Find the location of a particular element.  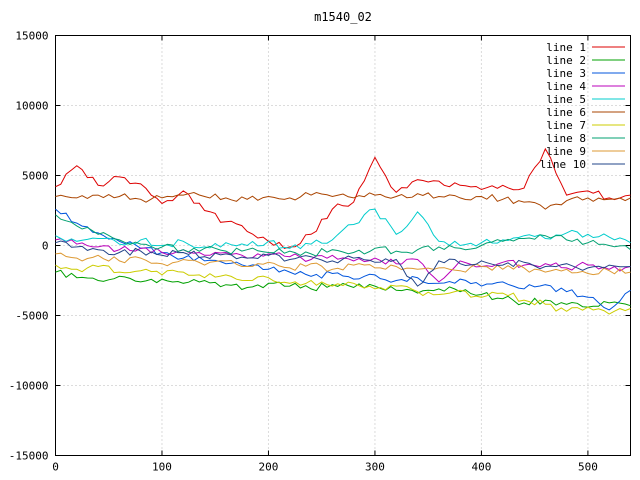

x-axis-tick-label: 100 is located at coordinates (162, 467).